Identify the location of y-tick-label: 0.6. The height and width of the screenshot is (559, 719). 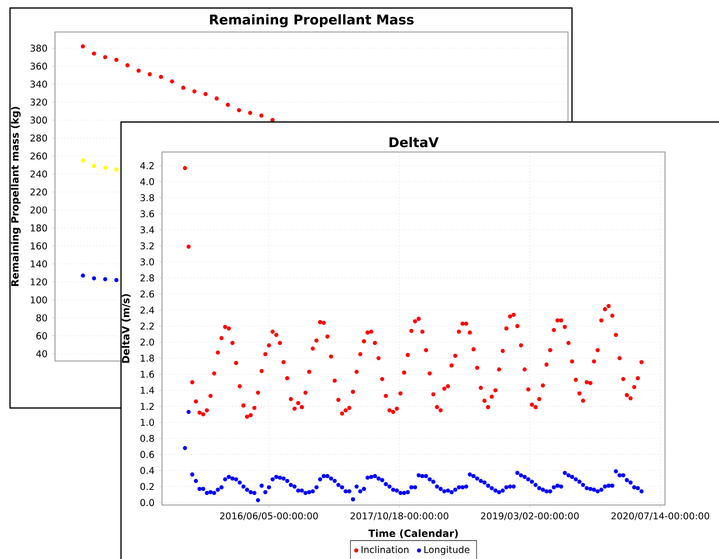
(147, 454).